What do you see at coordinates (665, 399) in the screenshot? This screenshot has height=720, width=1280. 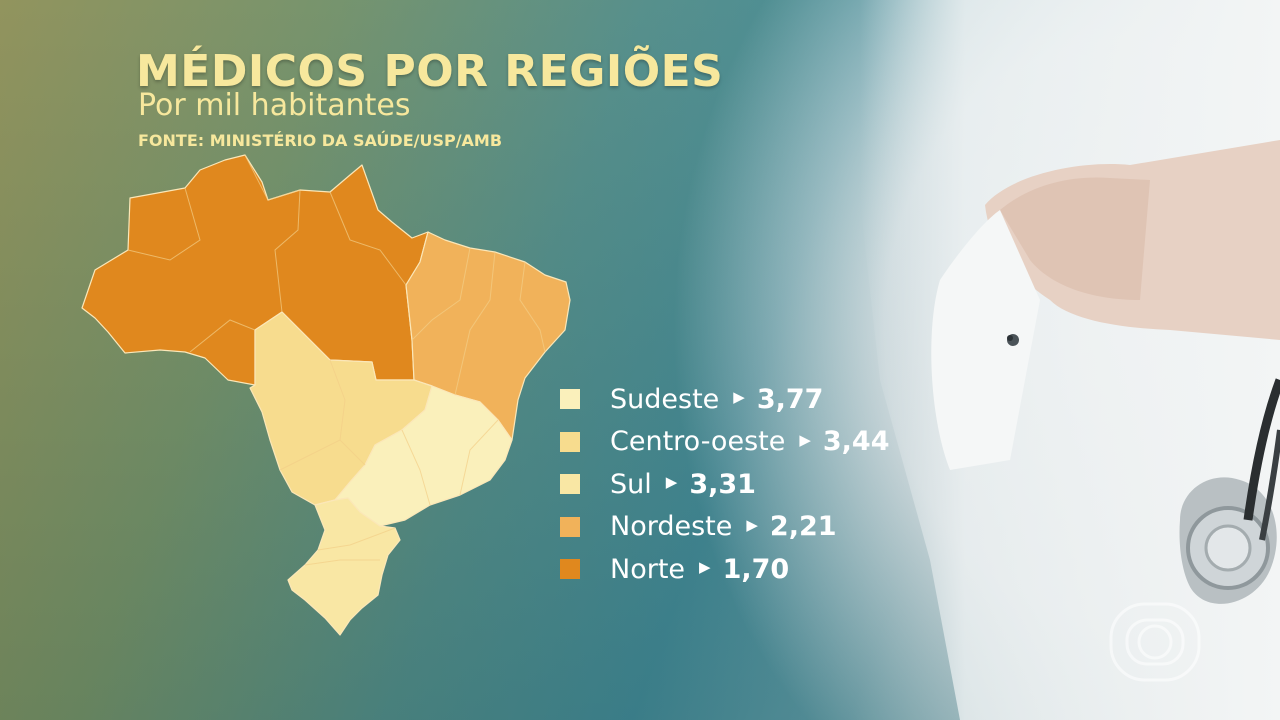 I see `legend-label: Sudeste` at bounding box center [665, 399].